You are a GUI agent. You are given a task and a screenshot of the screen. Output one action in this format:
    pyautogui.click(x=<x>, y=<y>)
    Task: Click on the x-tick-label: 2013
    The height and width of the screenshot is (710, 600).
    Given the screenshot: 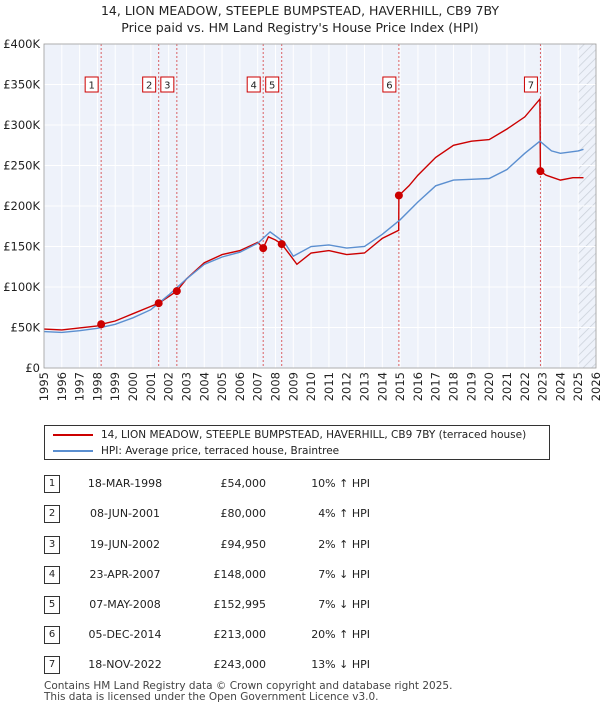 What is the action you would take?
    pyautogui.click(x=365, y=386)
    